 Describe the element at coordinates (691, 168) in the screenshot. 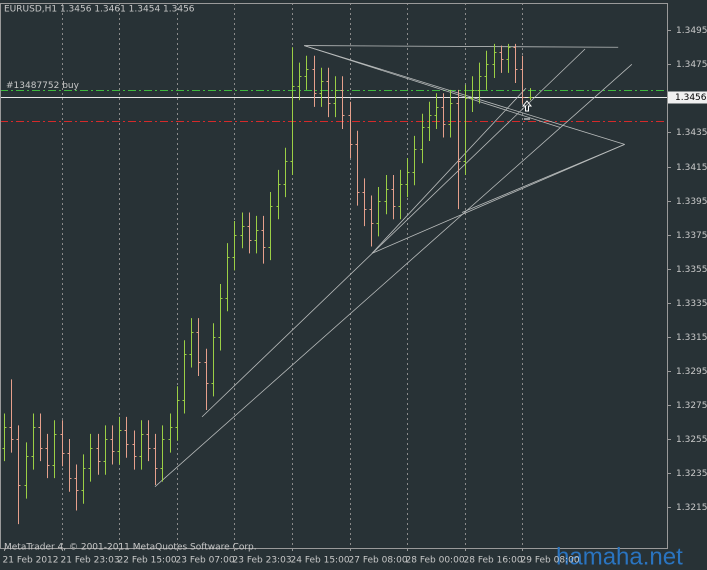

I see `y-tick-label: 1.3415` at that location.